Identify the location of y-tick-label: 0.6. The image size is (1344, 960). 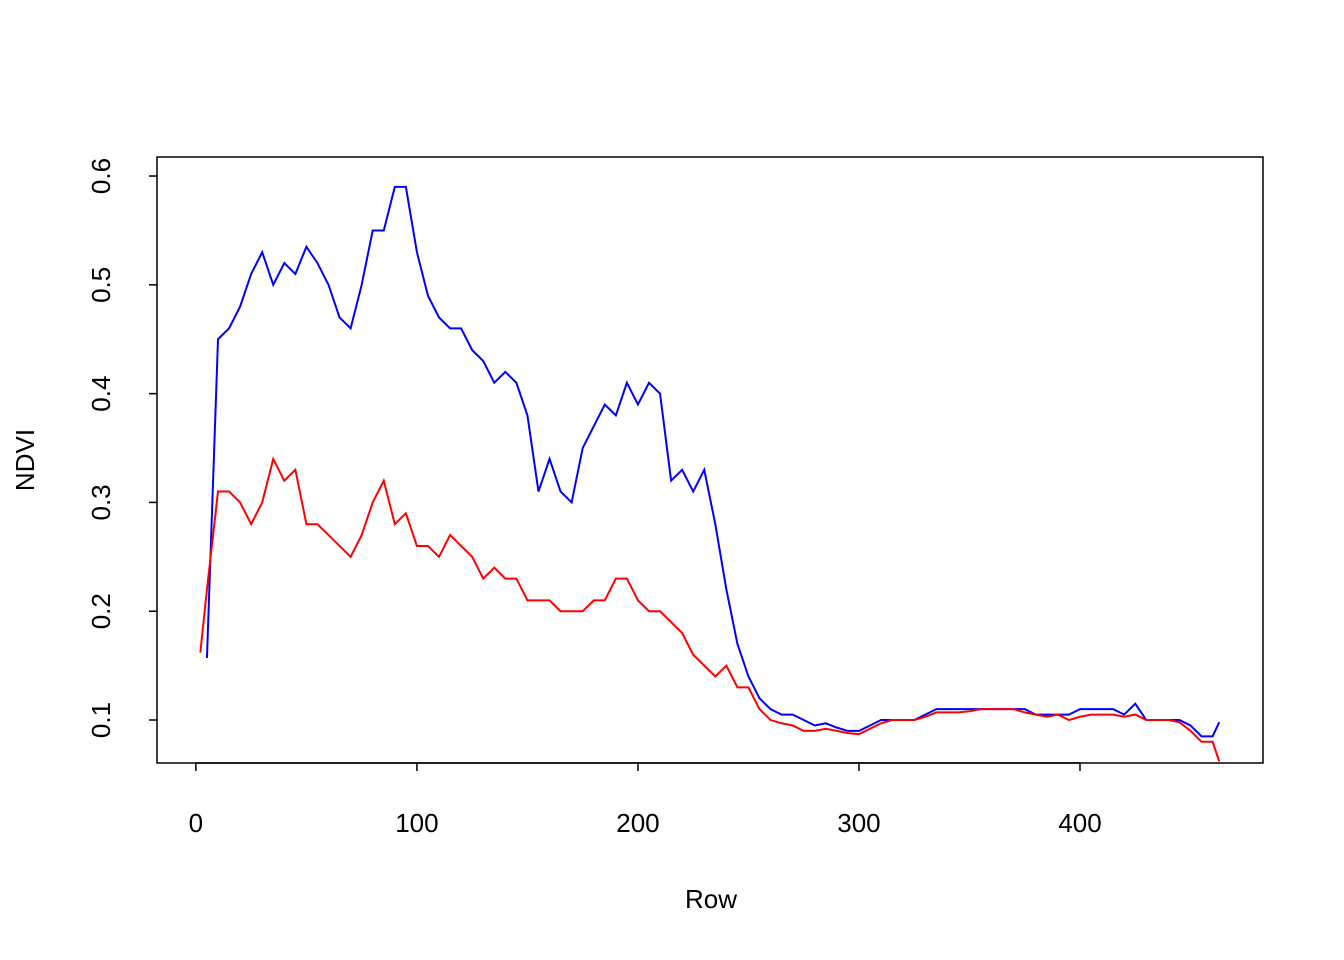
(101, 176).